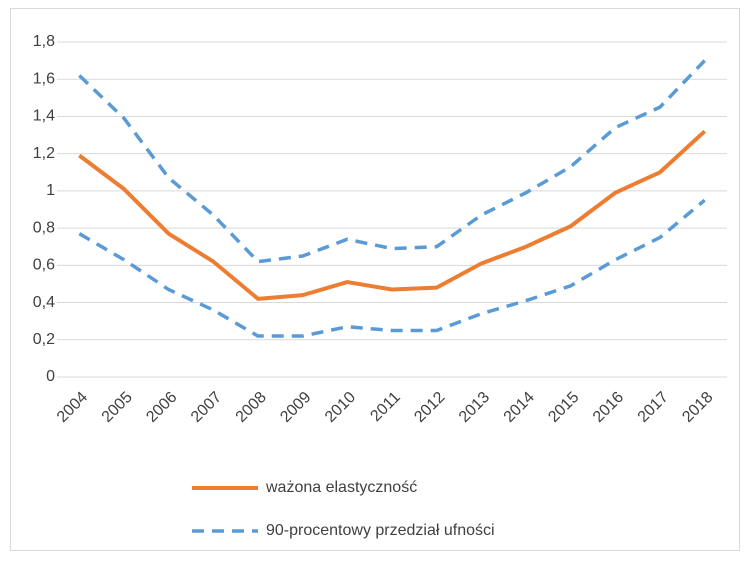 The height and width of the screenshot is (566, 746). I want to click on y-tick-label: 0,8, so click(44, 227).